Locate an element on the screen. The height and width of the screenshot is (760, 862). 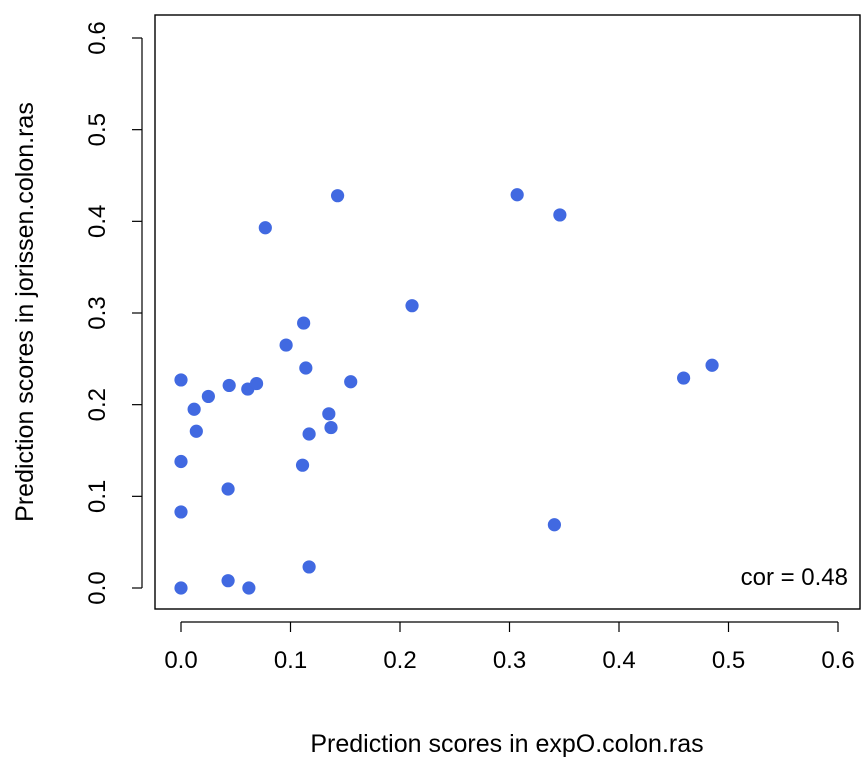
y-tick-label: 0.0 is located at coordinates (97, 587).